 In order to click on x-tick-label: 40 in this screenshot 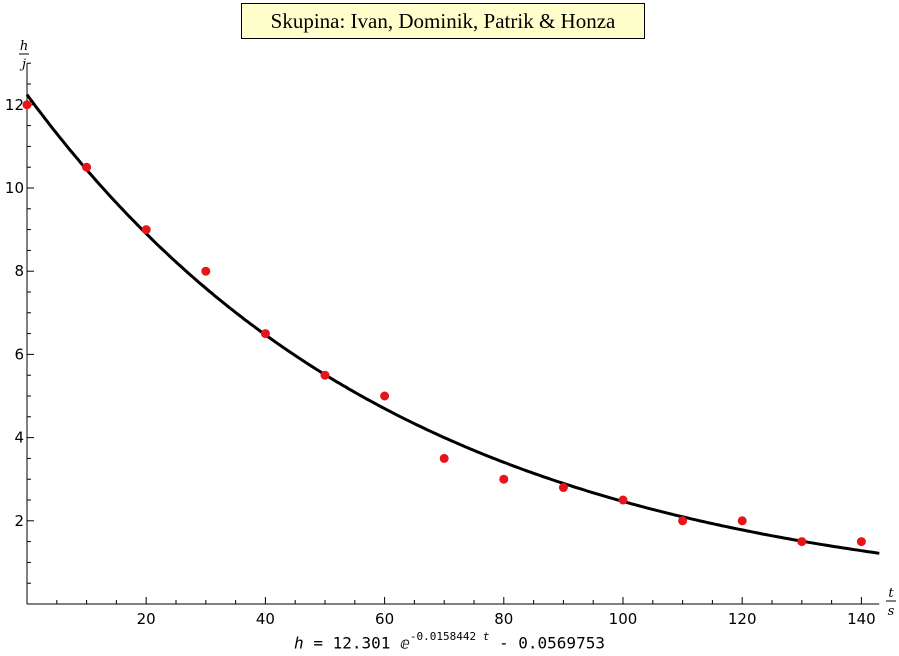, I will do `click(265, 619)`.